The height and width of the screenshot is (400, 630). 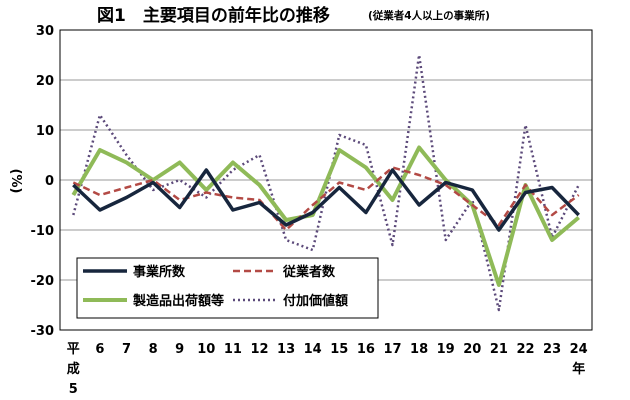 What do you see at coordinates (525, 349) in the screenshot?
I see `x-tick-label: 22` at bounding box center [525, 349].